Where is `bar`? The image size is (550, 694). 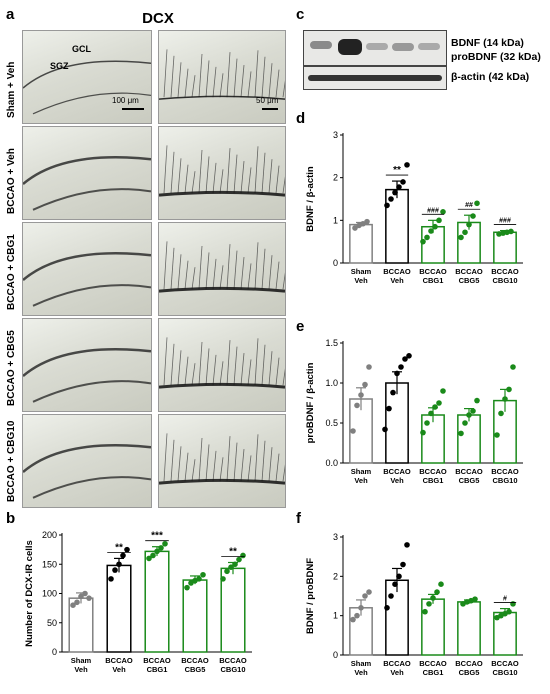
bar is located at coordinates (469, 628).